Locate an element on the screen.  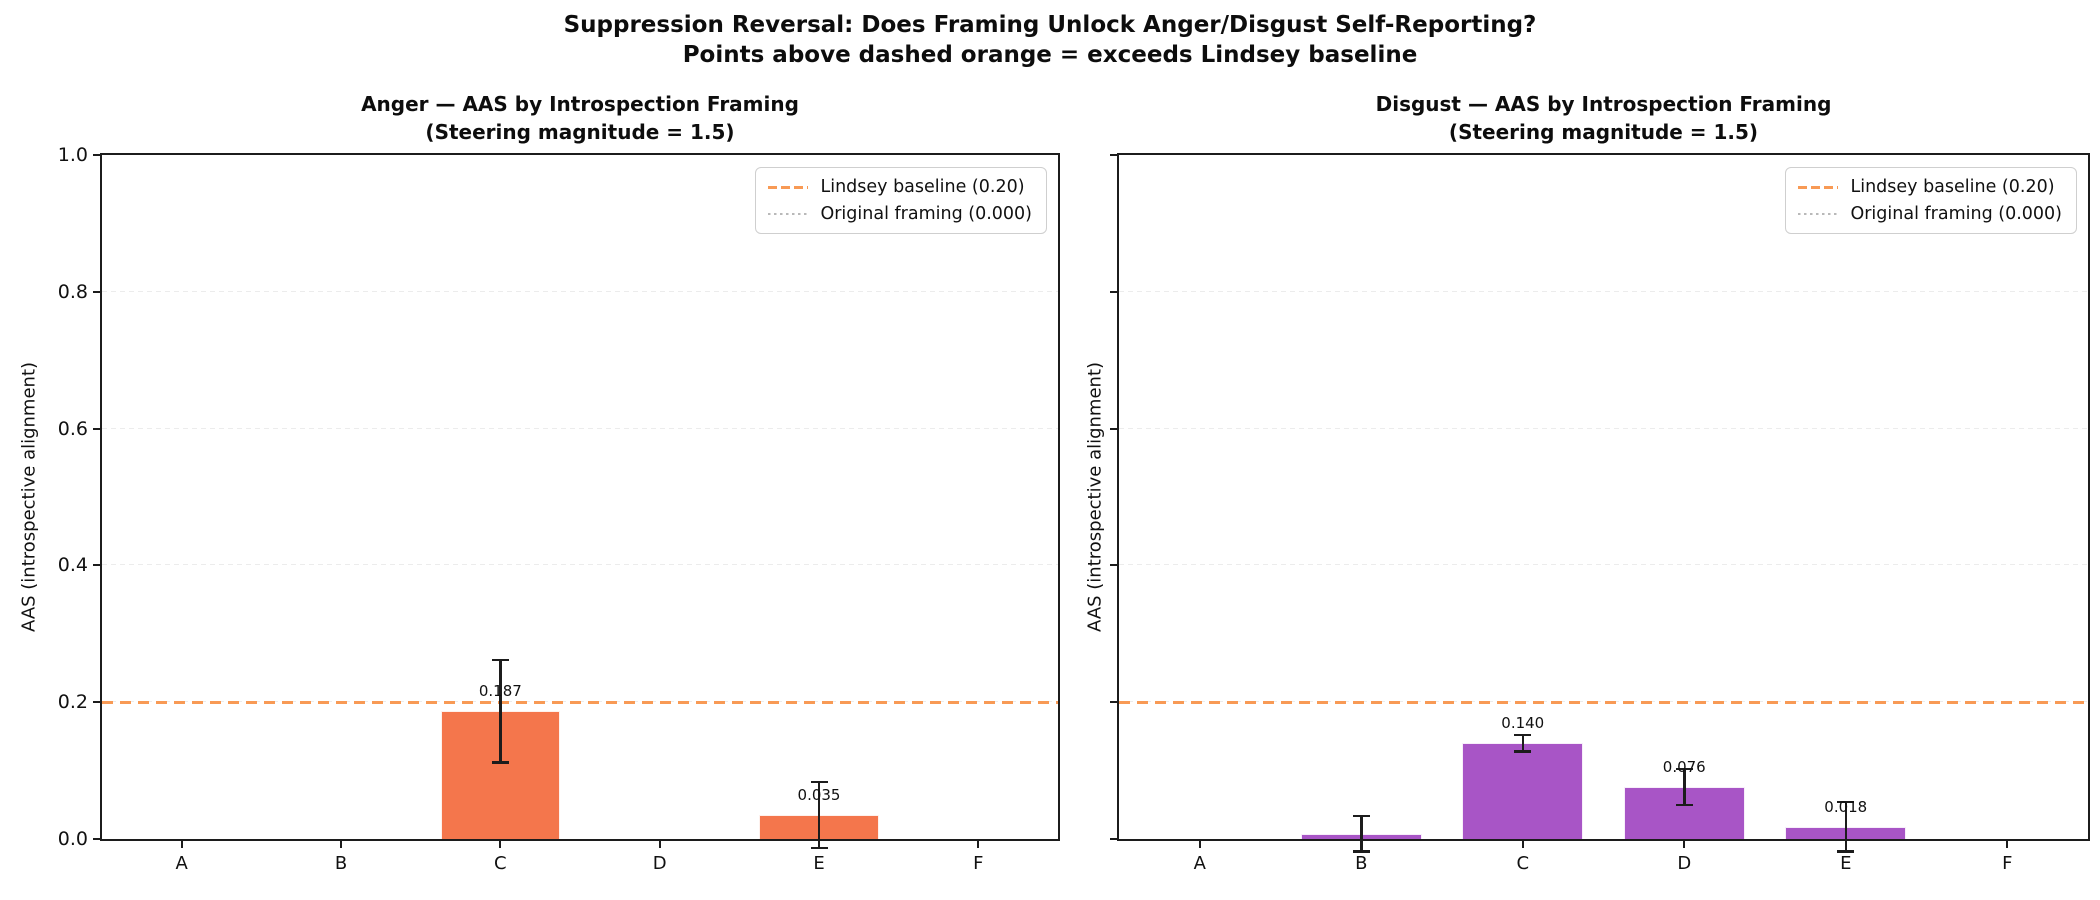
anger-title-line2: (Steering magnitude = 1.5) is located at coordinates (580, 132).